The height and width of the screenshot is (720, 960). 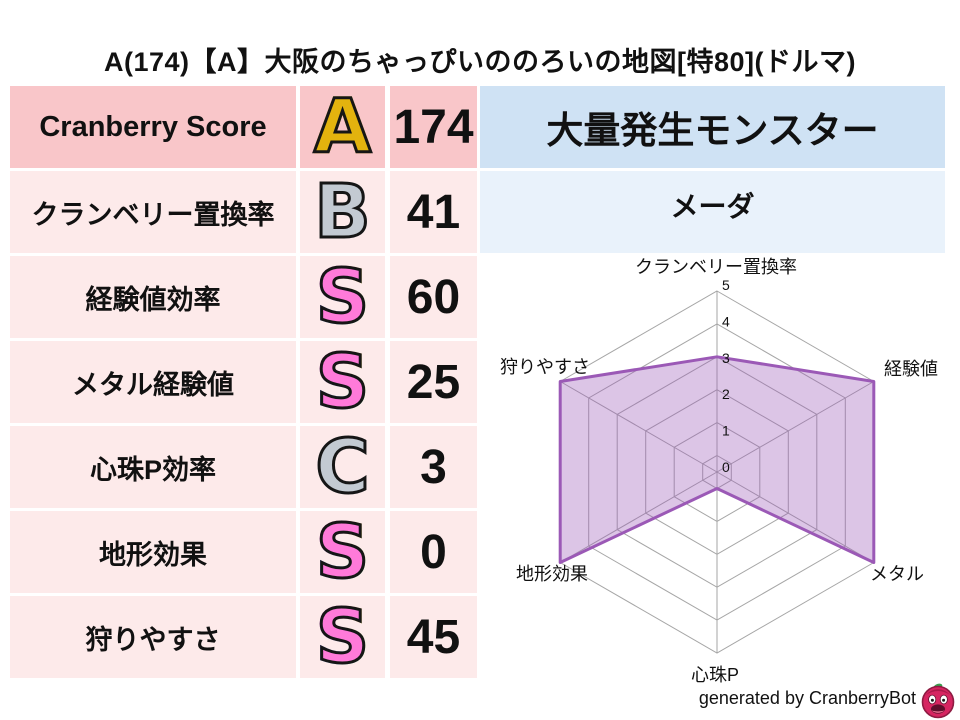 What do you see at coordinates (897, 574) in the screenshot?
I see `radar-axis-label: メタル` at bounding box center [897, 574].